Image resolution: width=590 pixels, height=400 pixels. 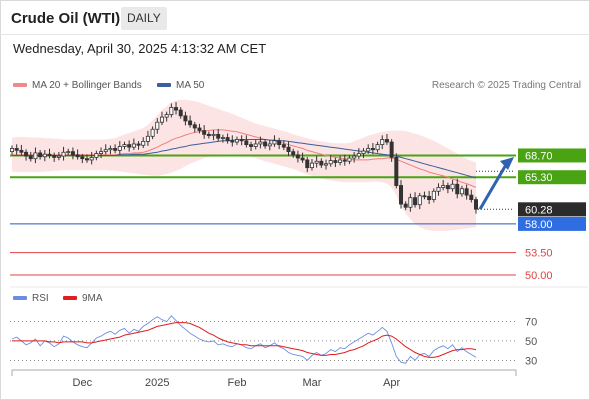 I want to click on legend-rsi-label: RSI, so click(x=40, y=298).